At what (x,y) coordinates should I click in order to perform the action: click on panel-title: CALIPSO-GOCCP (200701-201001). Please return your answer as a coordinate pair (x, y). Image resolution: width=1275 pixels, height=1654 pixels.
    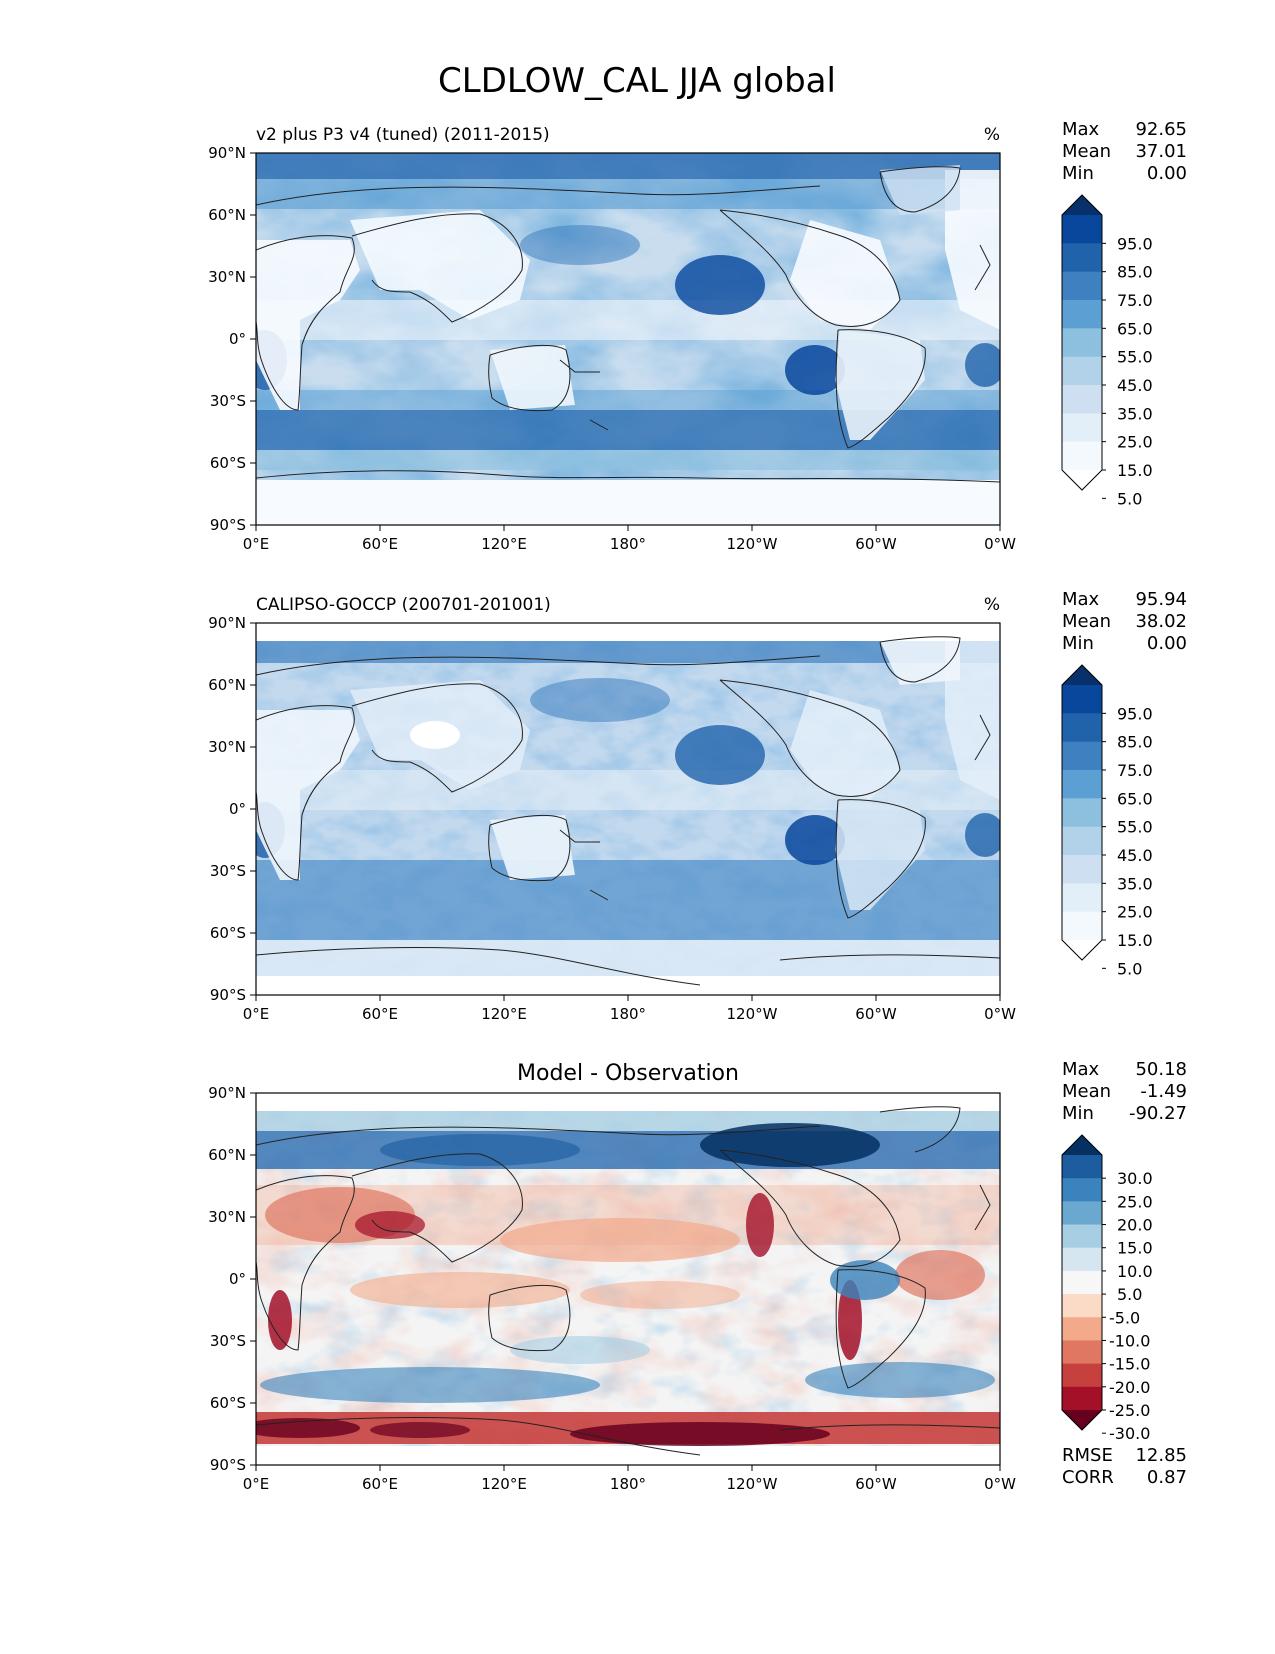
    Looking at the image, I should click on (403, 605).